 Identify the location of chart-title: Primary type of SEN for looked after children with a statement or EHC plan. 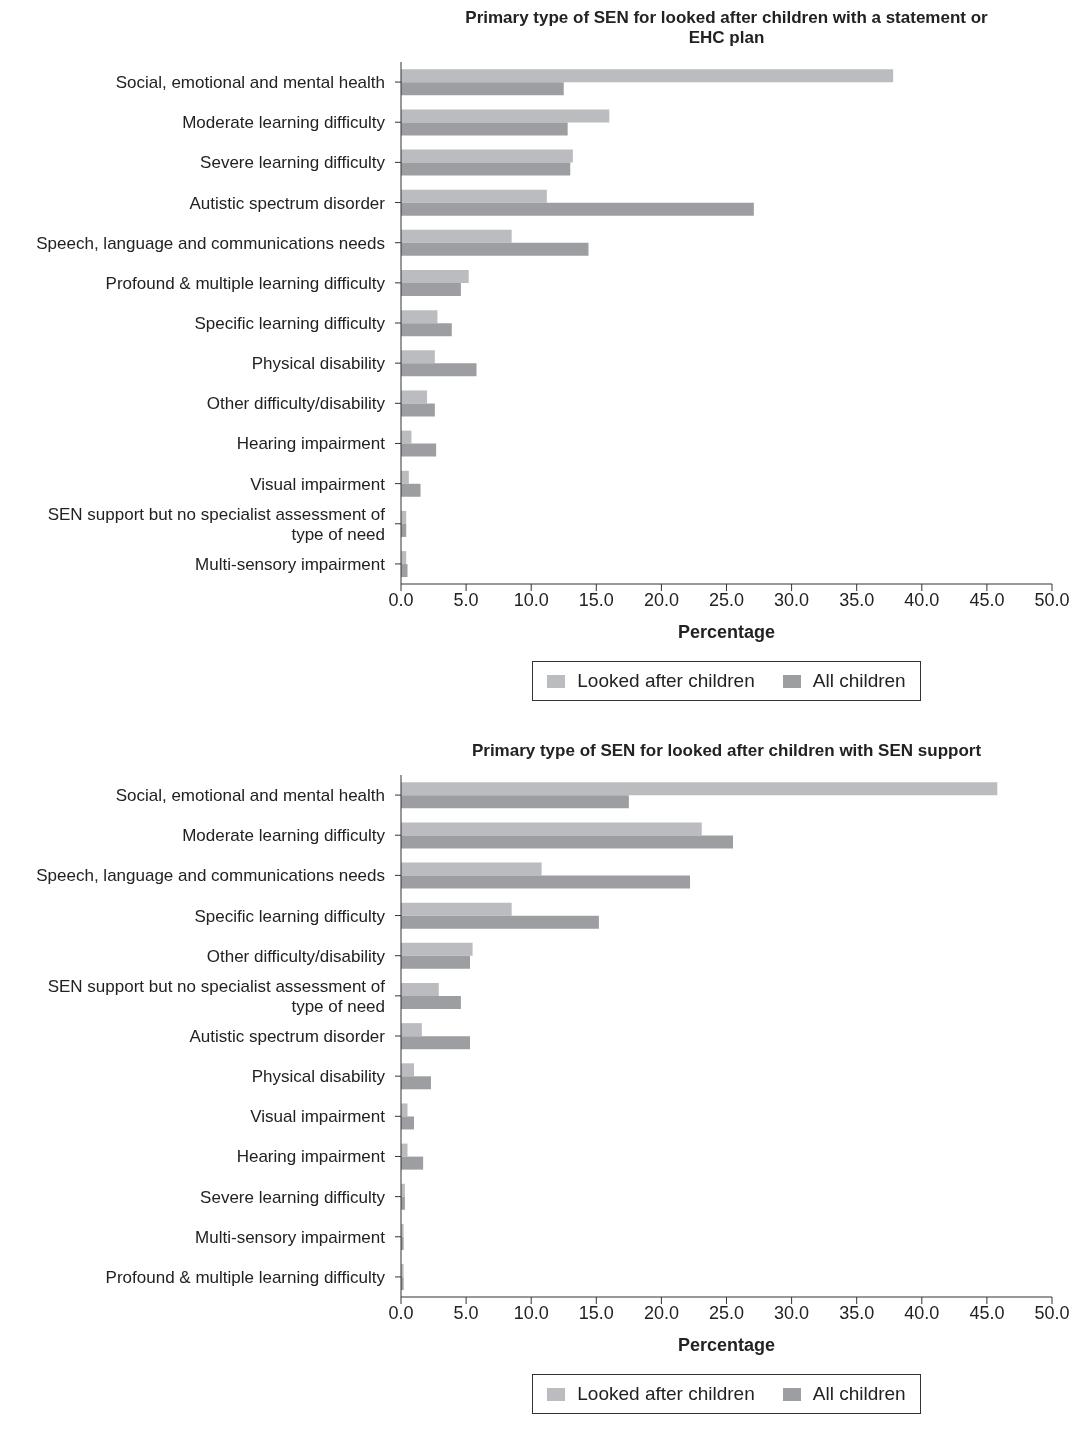
(726, 28).